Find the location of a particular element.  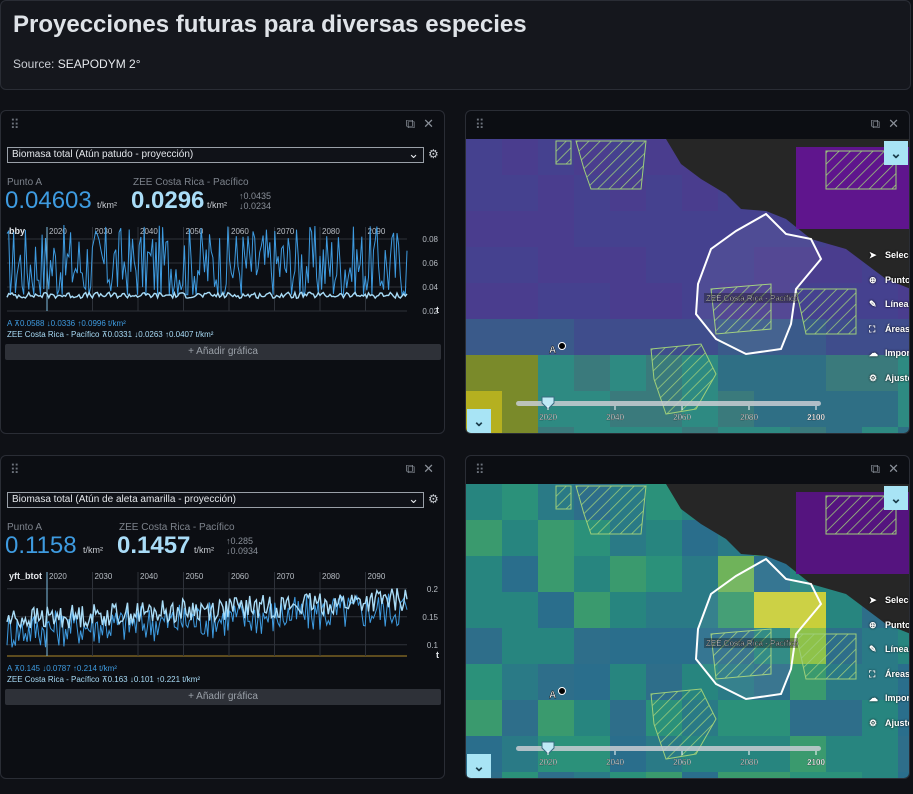

zone-max: ↑0.0435 is located at coordinates (255, 196).